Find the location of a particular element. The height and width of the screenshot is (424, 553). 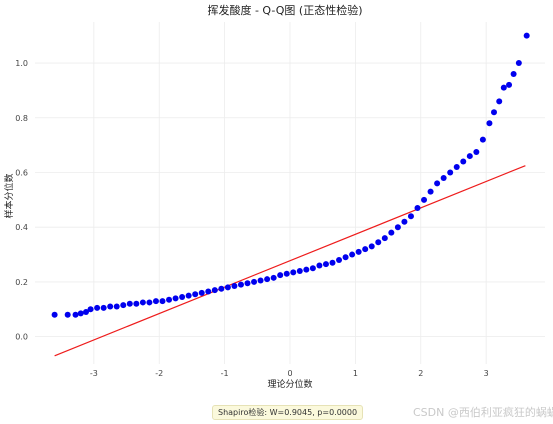

y-tick-labels: 0.0 0.2 0.4 0.6 0.8 1.0 is located at coordinates (21, 200).